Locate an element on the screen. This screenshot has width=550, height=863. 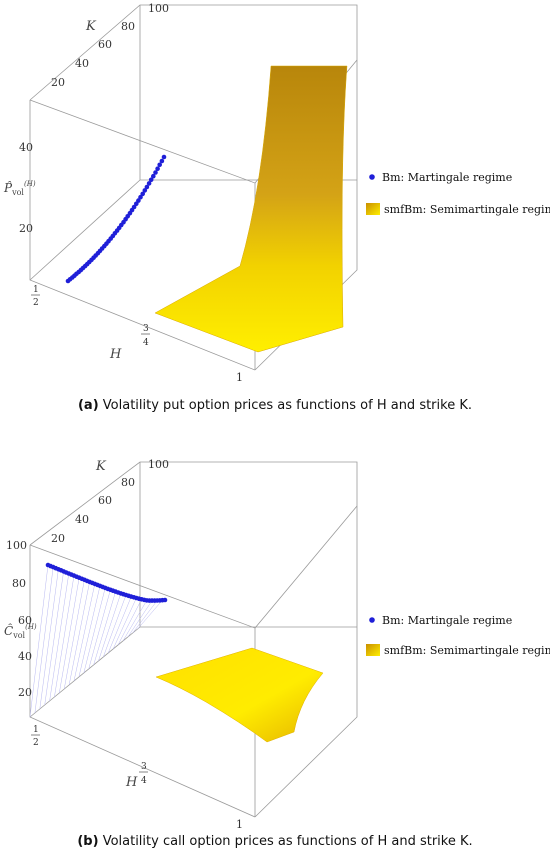
z-tick-20-b: 20 is located at coordinates (25, 692).